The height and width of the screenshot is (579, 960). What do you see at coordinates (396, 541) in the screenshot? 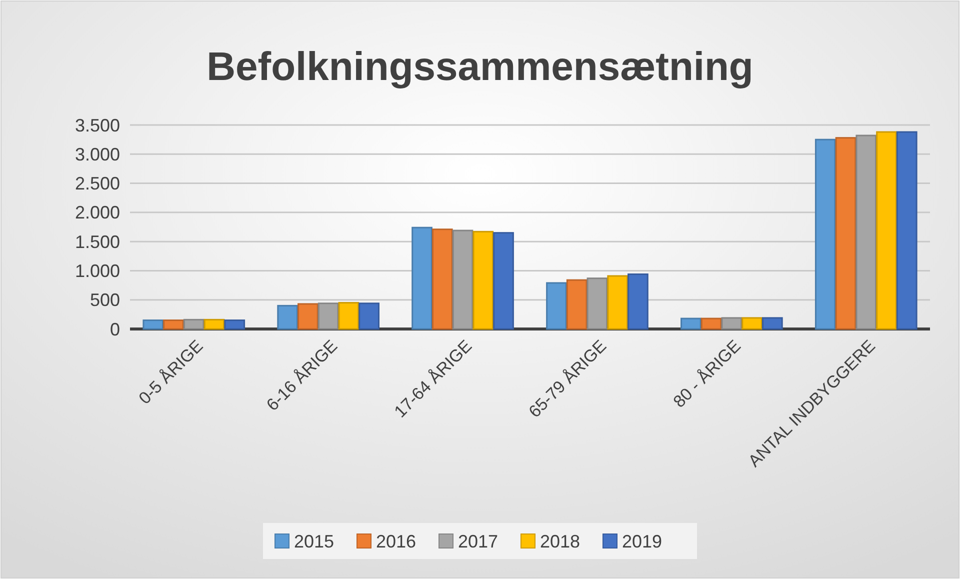
I see `legend-label: 2016` at bounding box center [396, 541].